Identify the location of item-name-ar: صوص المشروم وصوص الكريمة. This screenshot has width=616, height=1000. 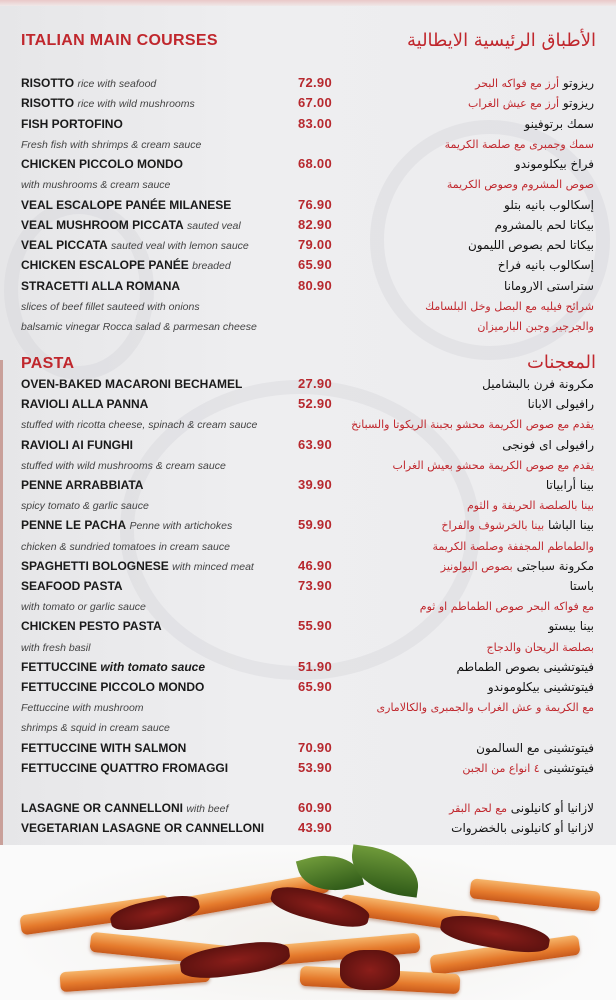
(520, 184).